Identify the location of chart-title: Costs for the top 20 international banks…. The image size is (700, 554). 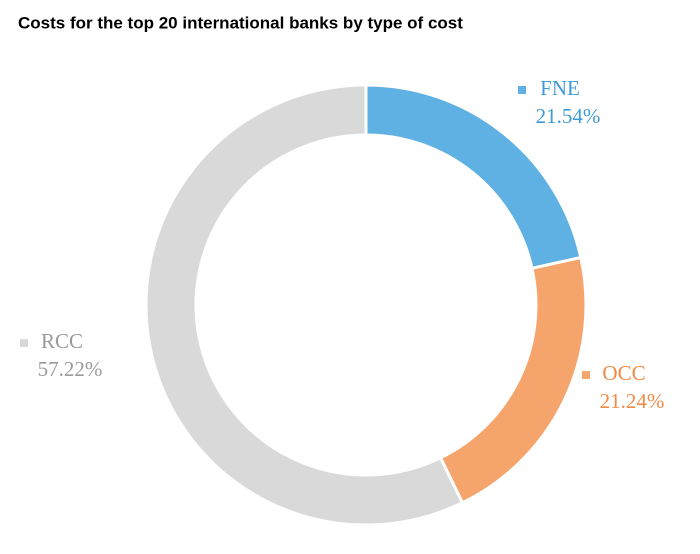
(240, 22).